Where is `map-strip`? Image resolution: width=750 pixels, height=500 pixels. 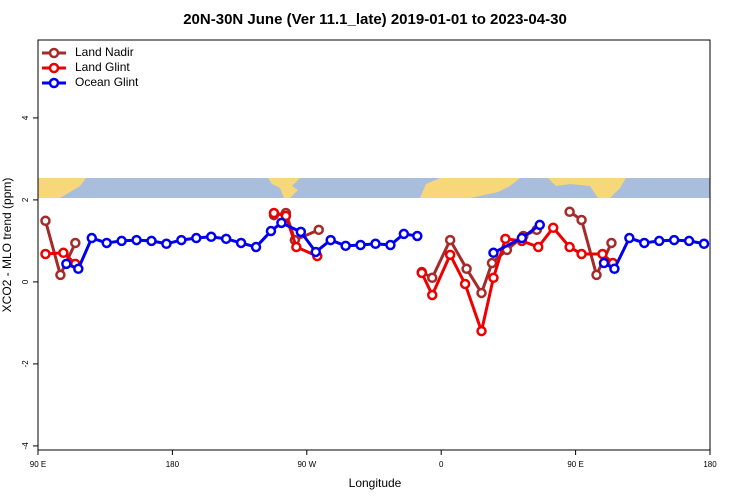 map-strip is located at coordinates (374, 188).